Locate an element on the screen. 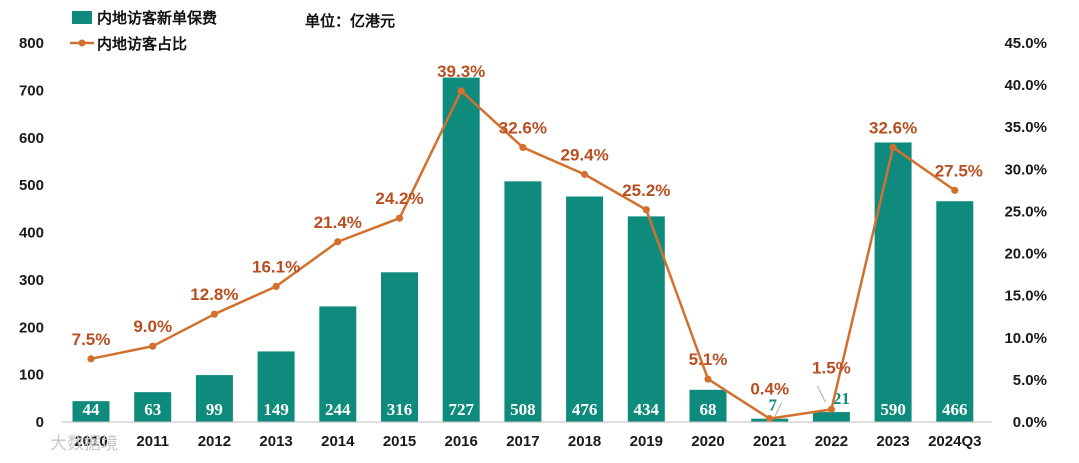  line-value-label: 16.1% is located at coordinates (276, 266).